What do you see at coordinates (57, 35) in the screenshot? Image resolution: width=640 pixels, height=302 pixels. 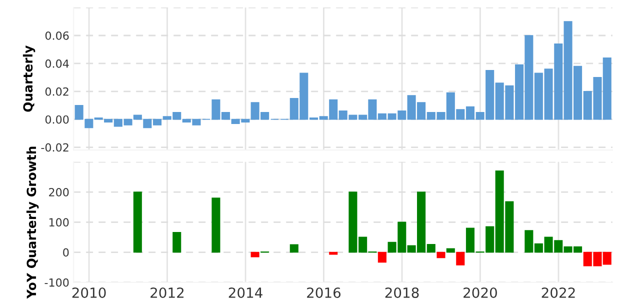 I see `y-tick-label: 0.06` at bounding box center [57, 35].